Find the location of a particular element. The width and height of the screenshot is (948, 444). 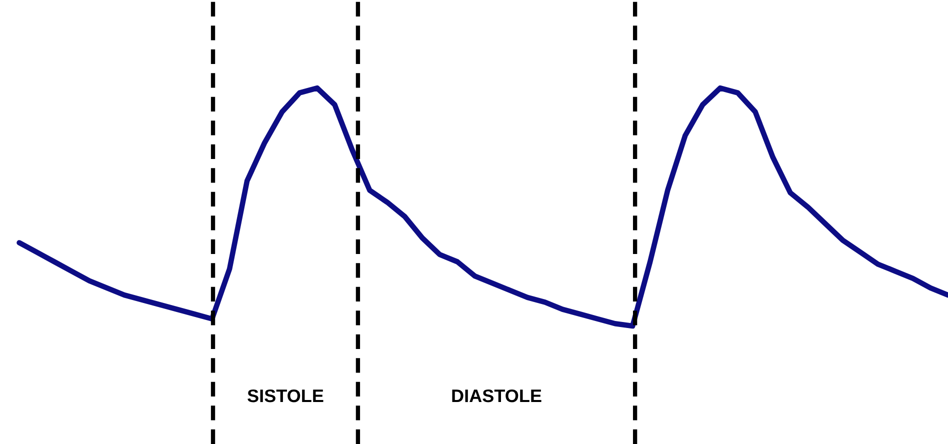

text: DIASTOLE is located at coordinates (497, 395).